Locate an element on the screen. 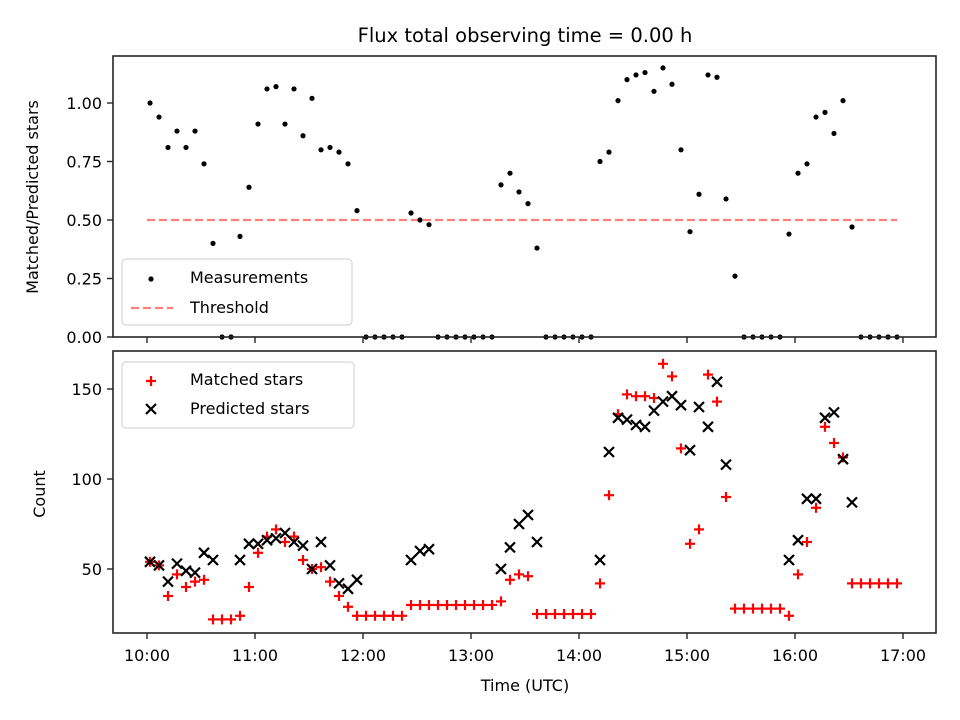 The image size is (960, 720). measurements-legend-marker-icon is located at coordinates (151, 279).